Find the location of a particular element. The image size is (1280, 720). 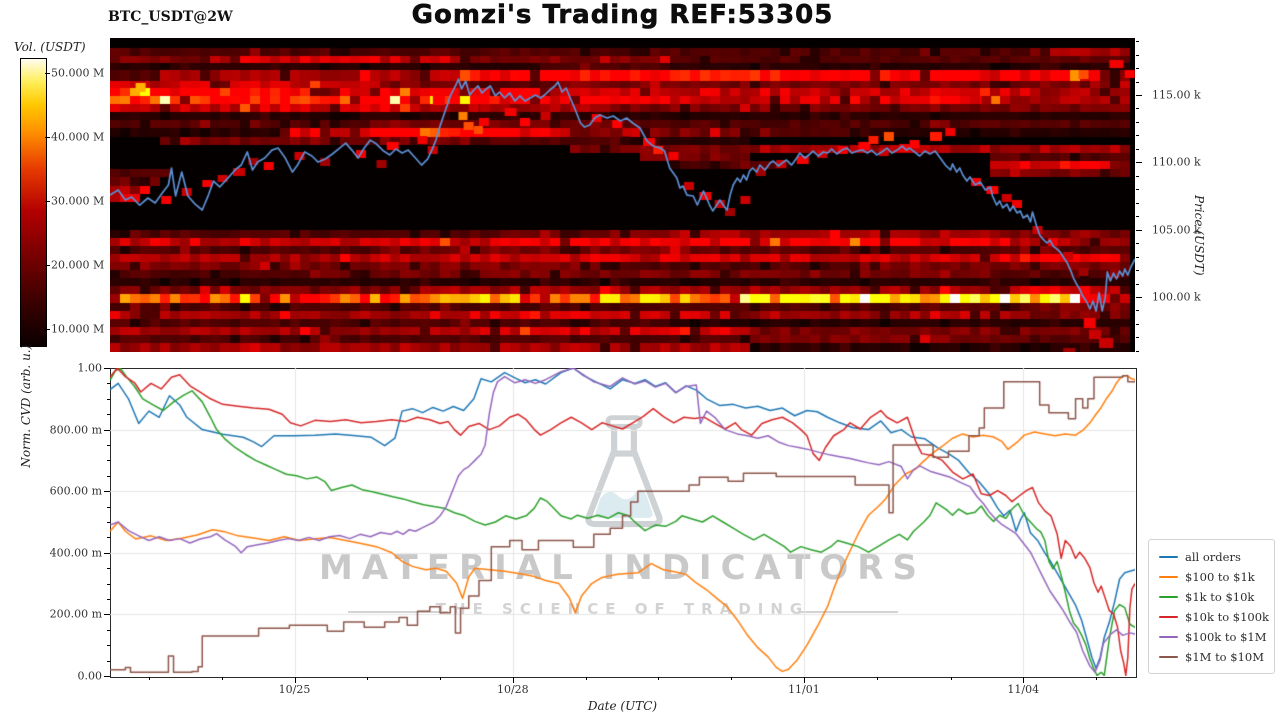

colorbar-tick-label: 40.000 M is located at coordinates (78, 137).